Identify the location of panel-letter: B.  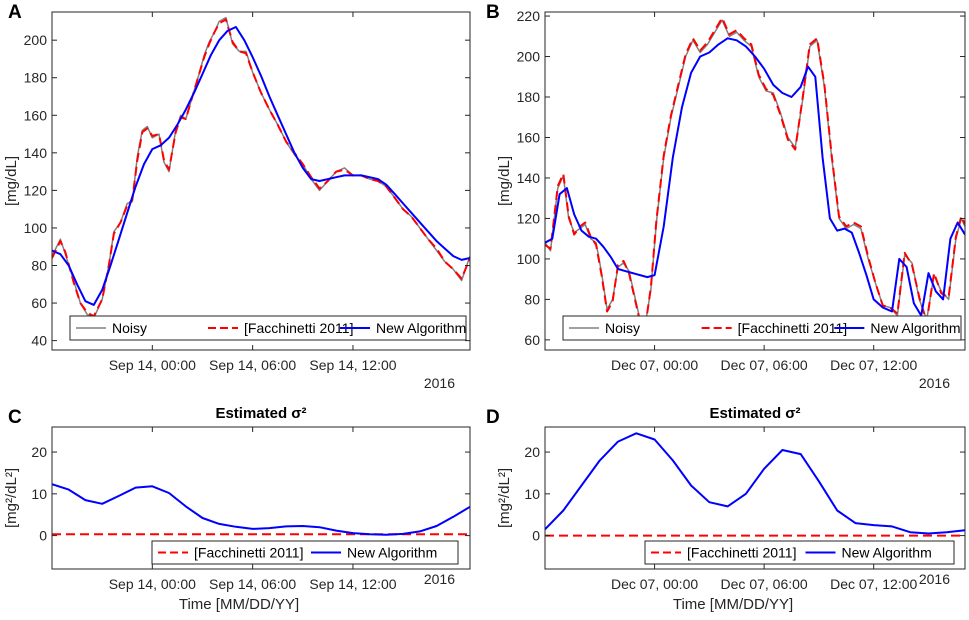
(493, 12).